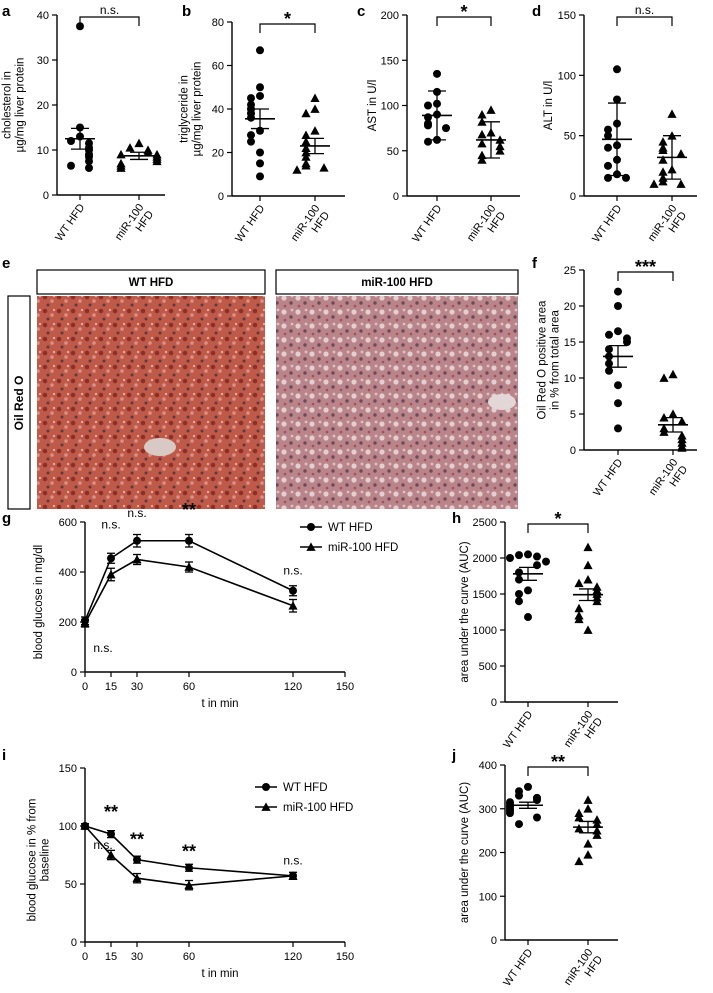 This screenshot has width=713, height=993. I want to click on histology-image-mir100, so click(397, 402).